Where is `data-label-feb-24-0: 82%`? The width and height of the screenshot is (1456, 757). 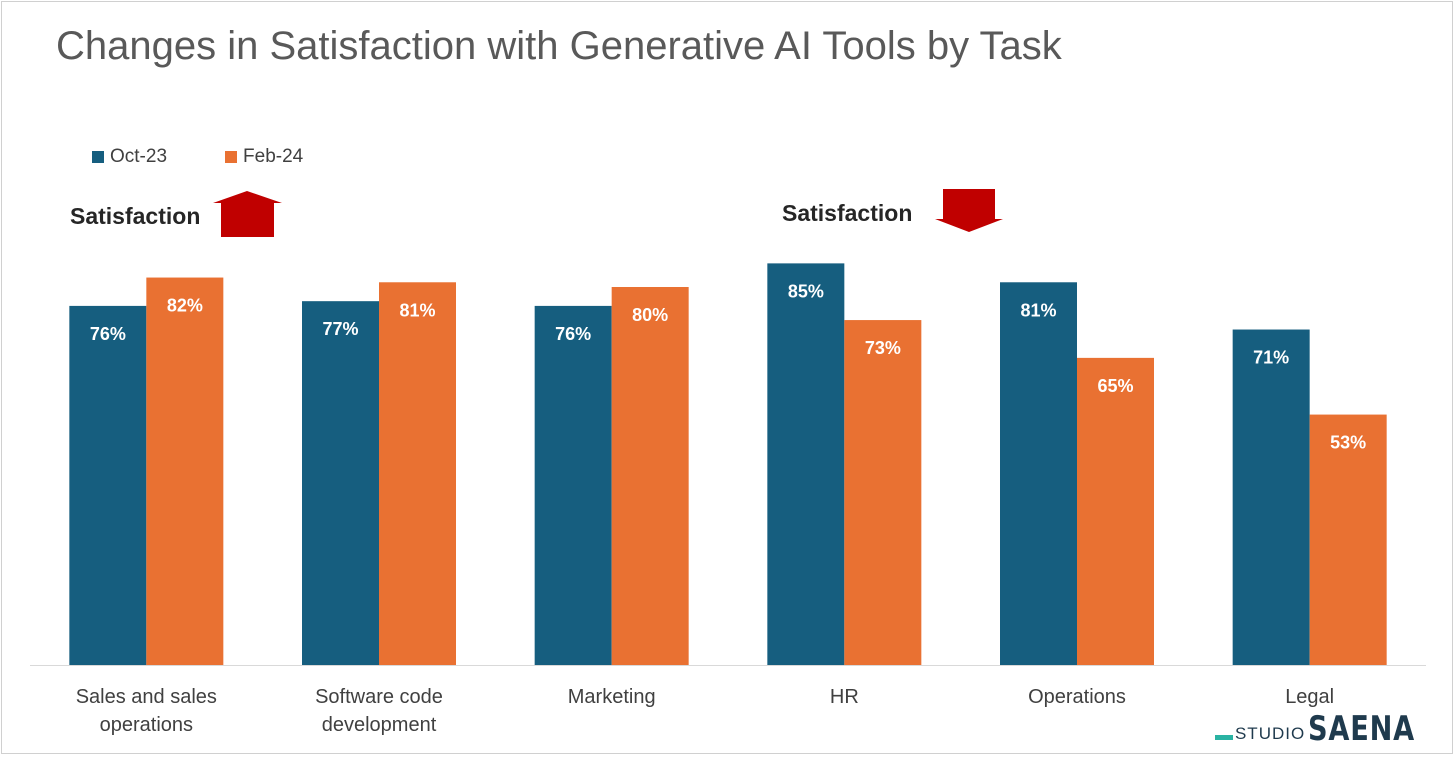
data-label-feb-24-0: 82% is located at coordinates (185, 306).